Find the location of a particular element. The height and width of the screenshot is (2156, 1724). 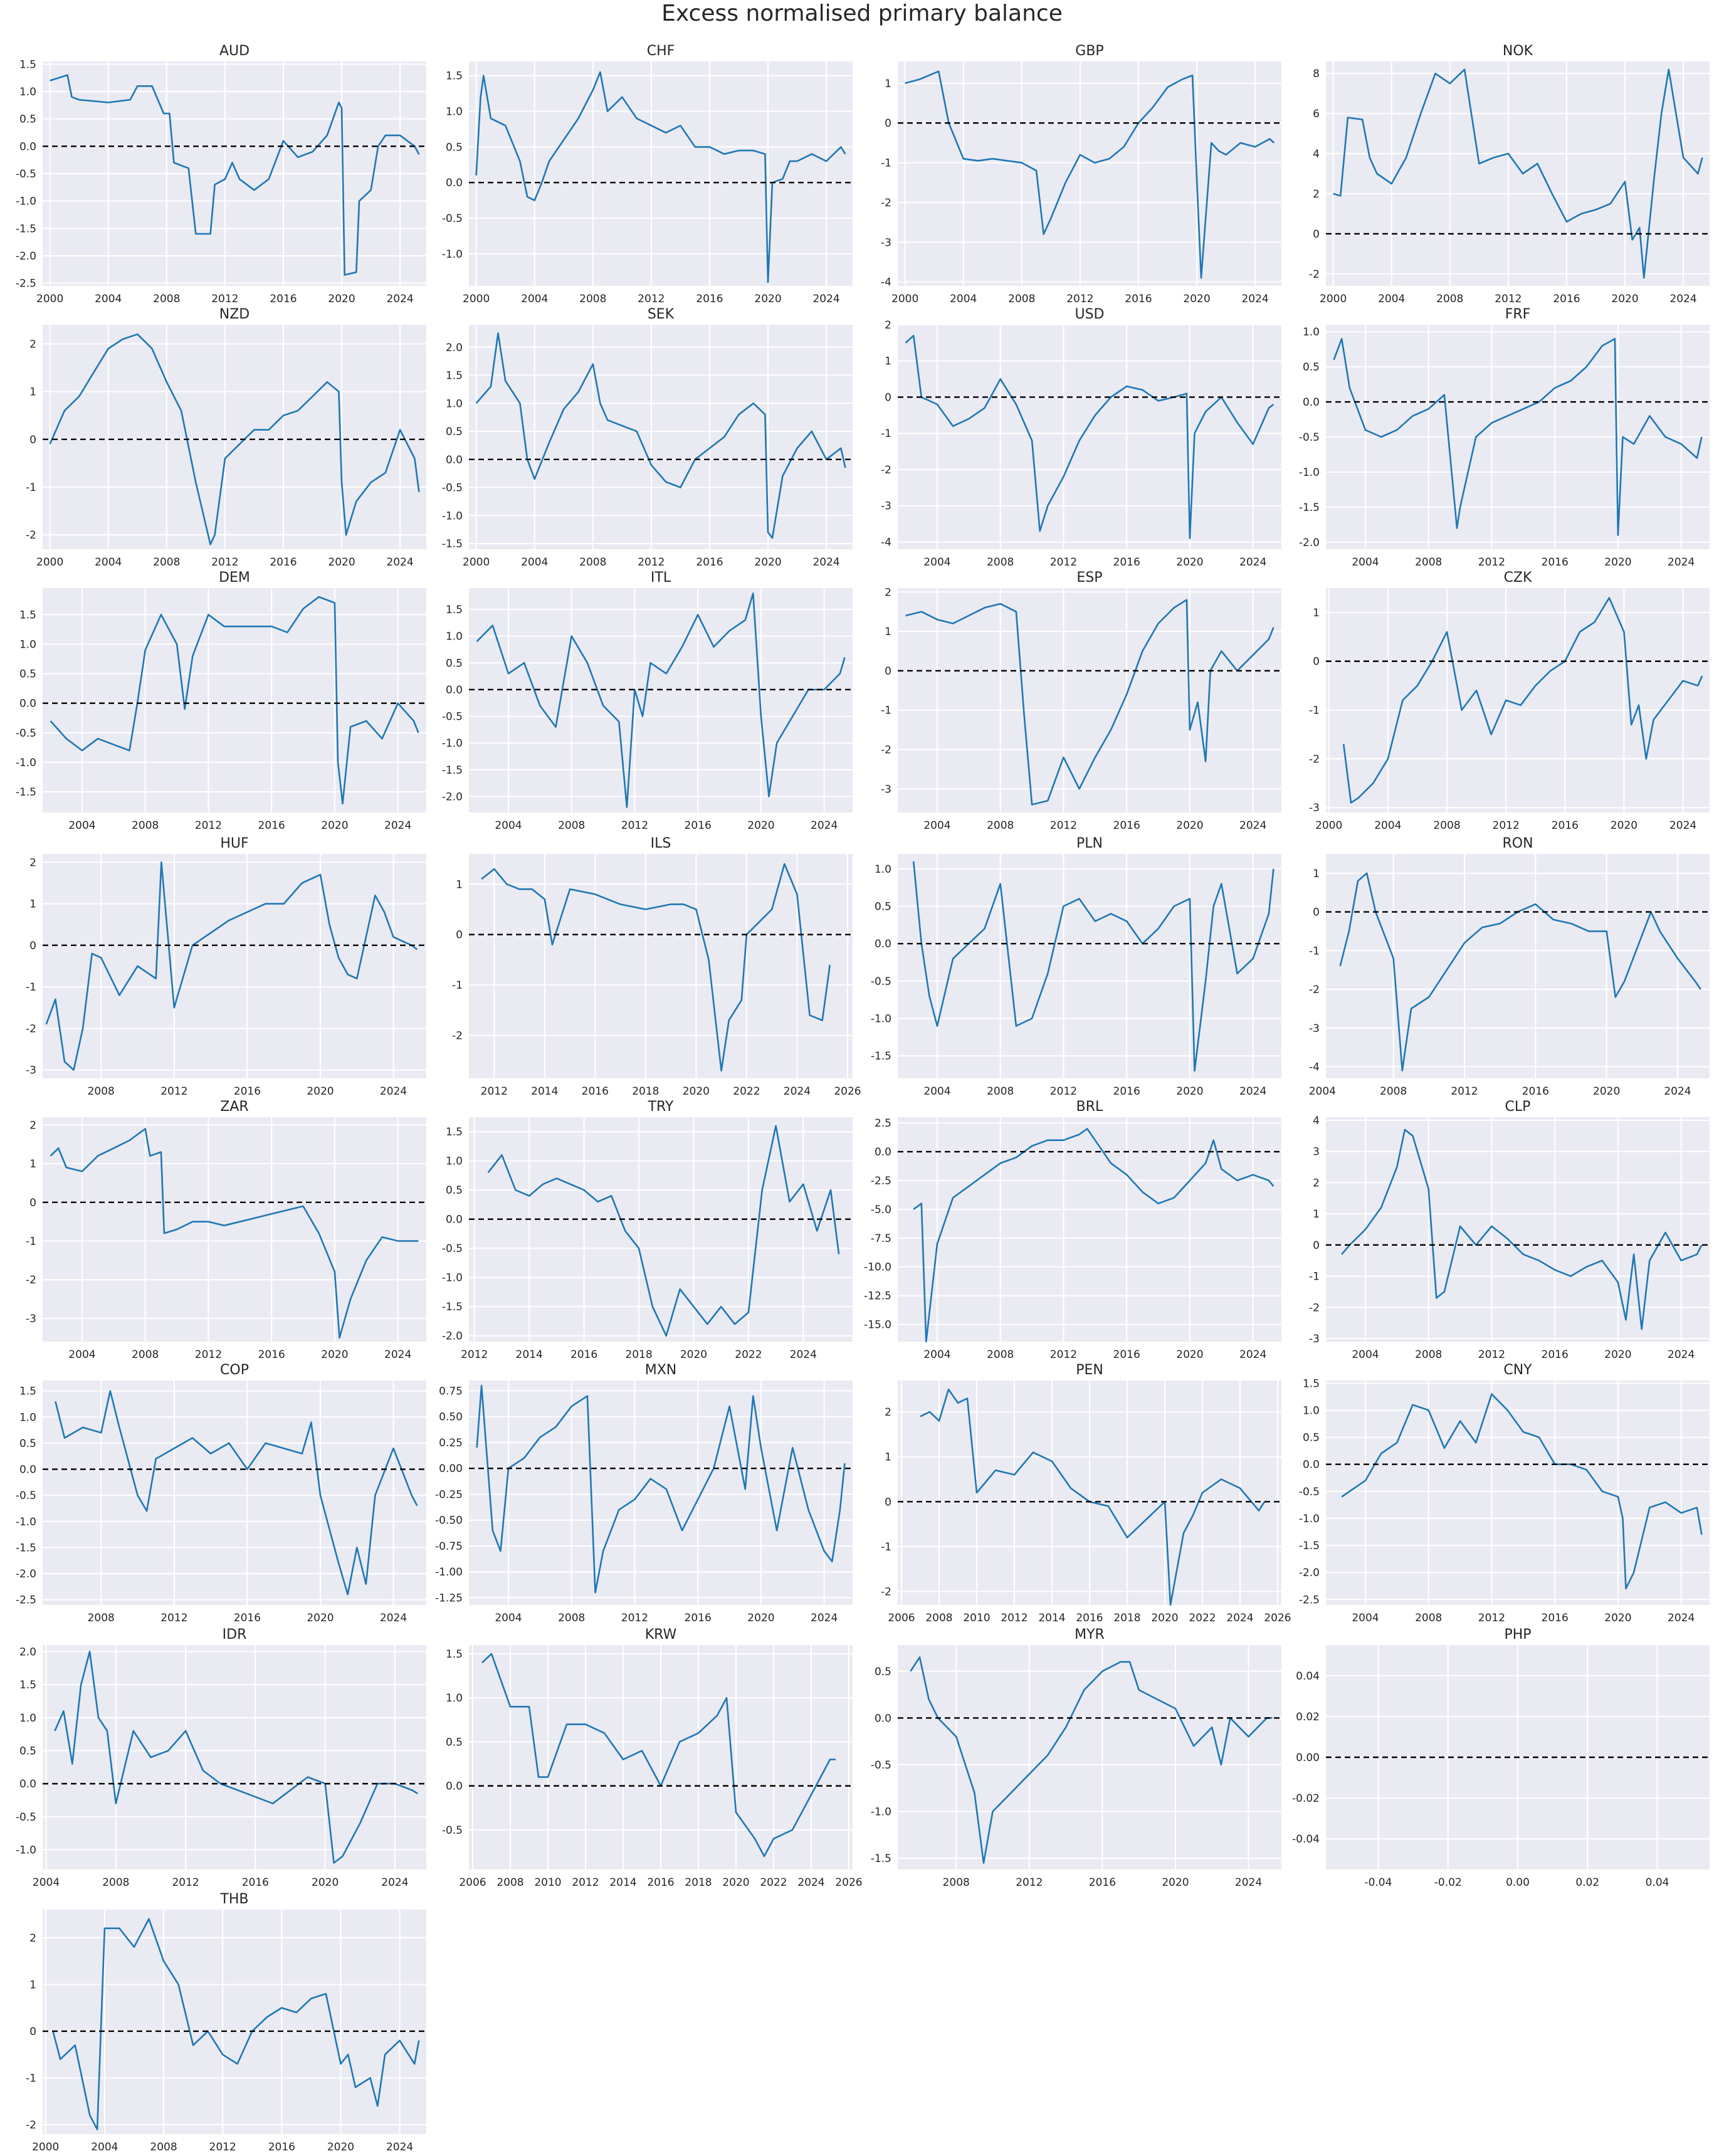

y-tick-label: 1 is located at coordinates (32, 392).